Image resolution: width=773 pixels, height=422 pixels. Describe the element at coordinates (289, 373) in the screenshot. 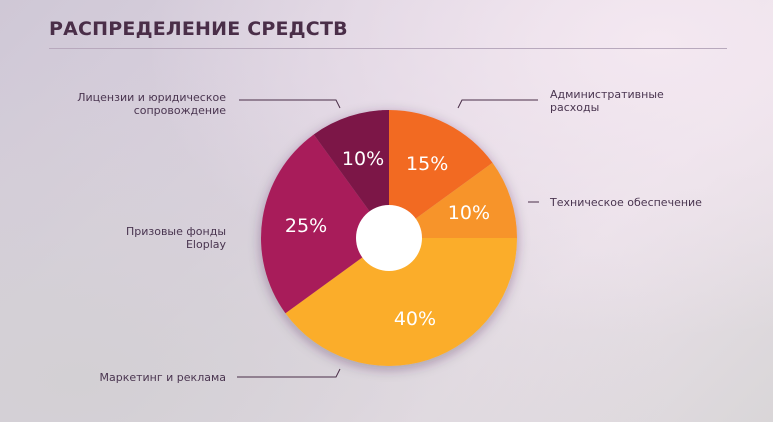

I see `leader-line-marketing` at that location.